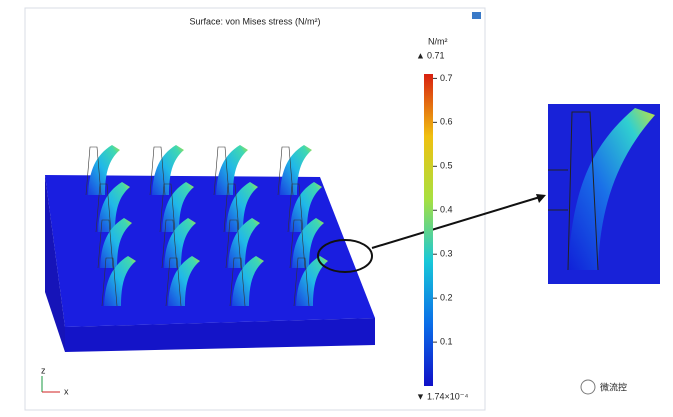 The width and height of the screenshot is (673, 417). I want to click on colorbar-tick-label: 0.4, so click(446, 210).